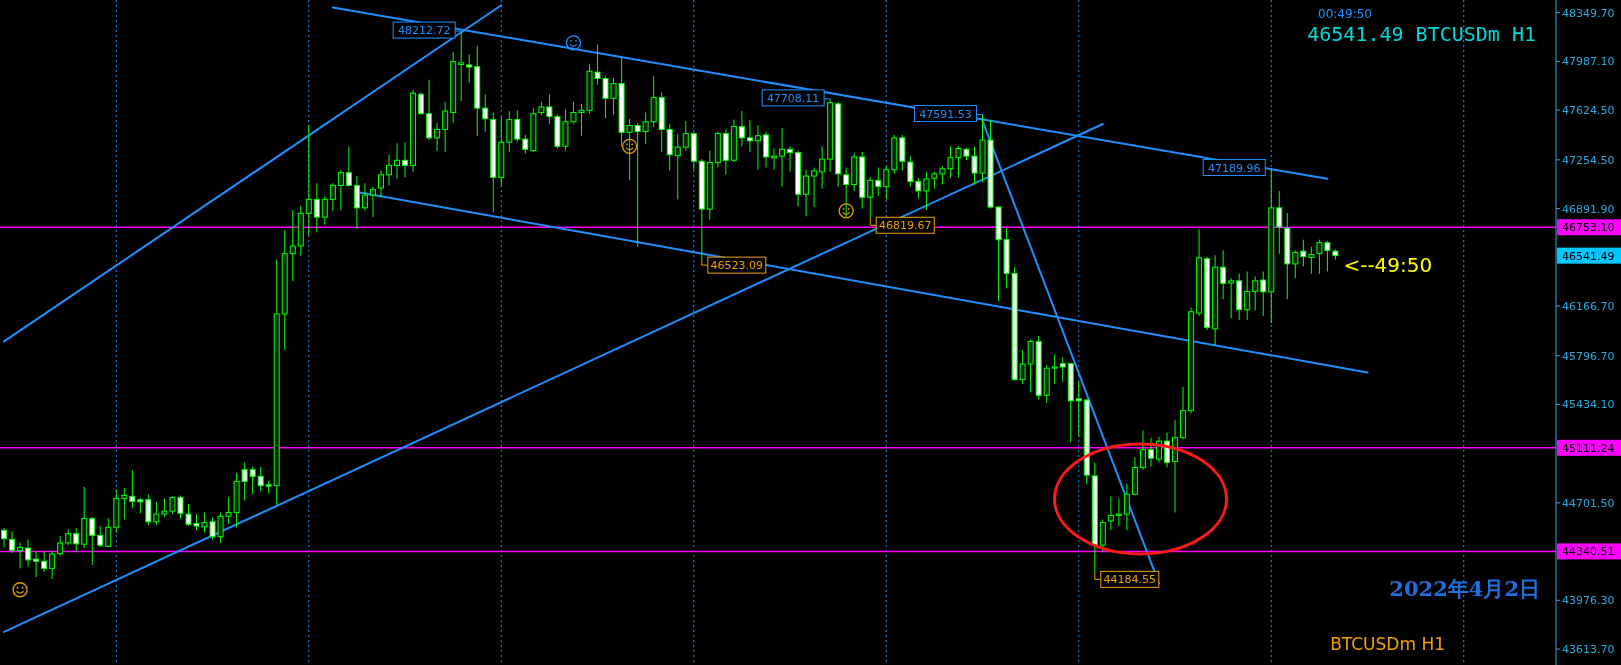 The image size is (1621, 665). What do you see at coordinates (1588, 356) in the screenshot?
I see `y-tick-label: 45796.70` at bounding box center [1588, 356].